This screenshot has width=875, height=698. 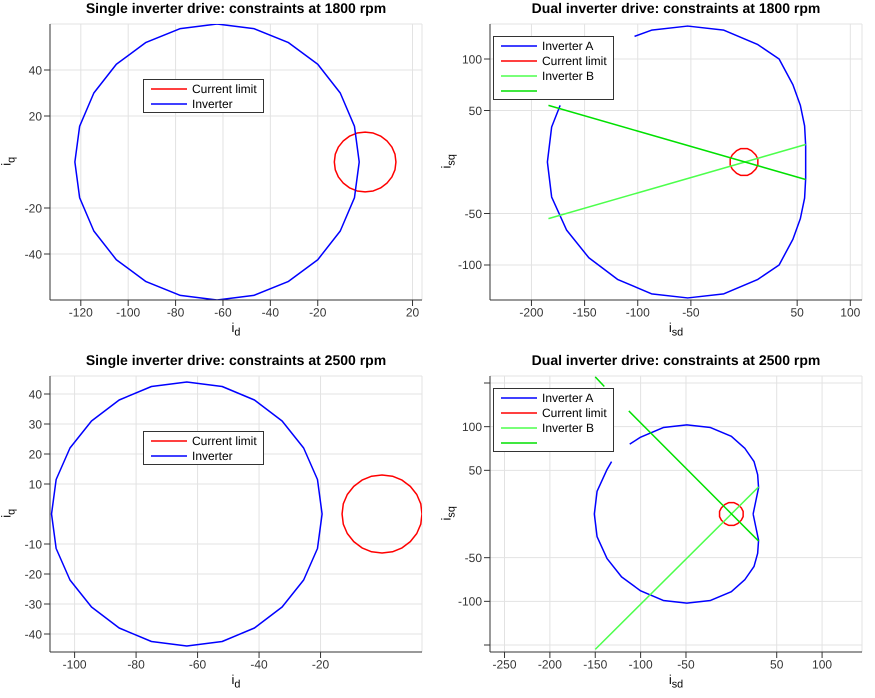 What do you see at coordinates (236, 8) in the screenshot?
I see `chart-title: Single inverter drive: constraints at 1800 rpm` at bounding box center [236, 8].